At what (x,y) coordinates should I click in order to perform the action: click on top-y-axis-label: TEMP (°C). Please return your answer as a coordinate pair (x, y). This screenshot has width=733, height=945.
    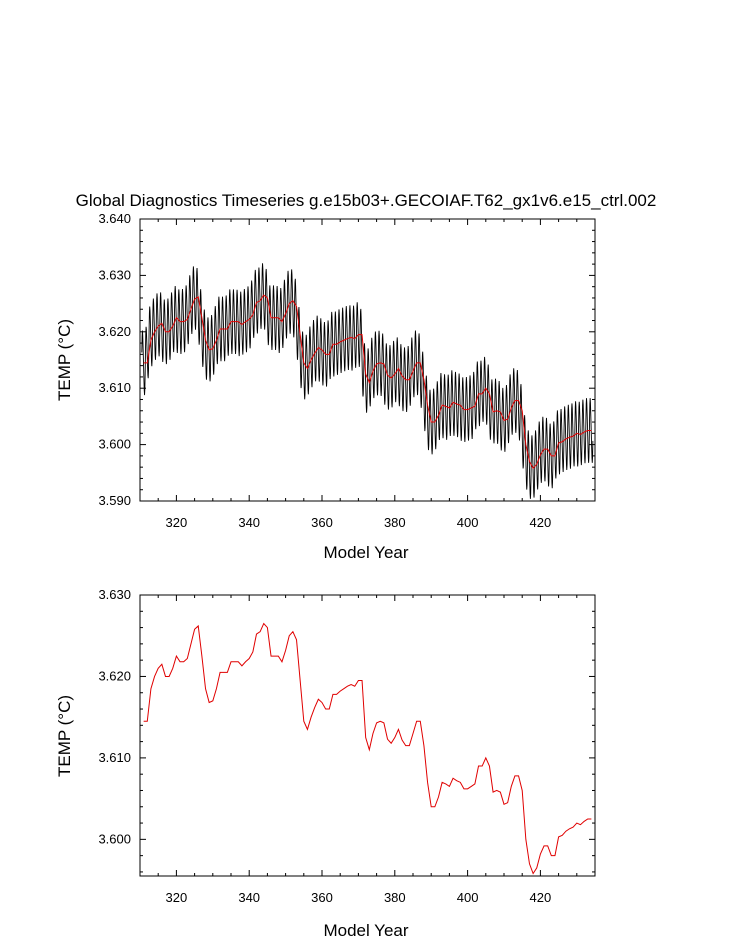
    Looking at the image, I should click on (64, 360).